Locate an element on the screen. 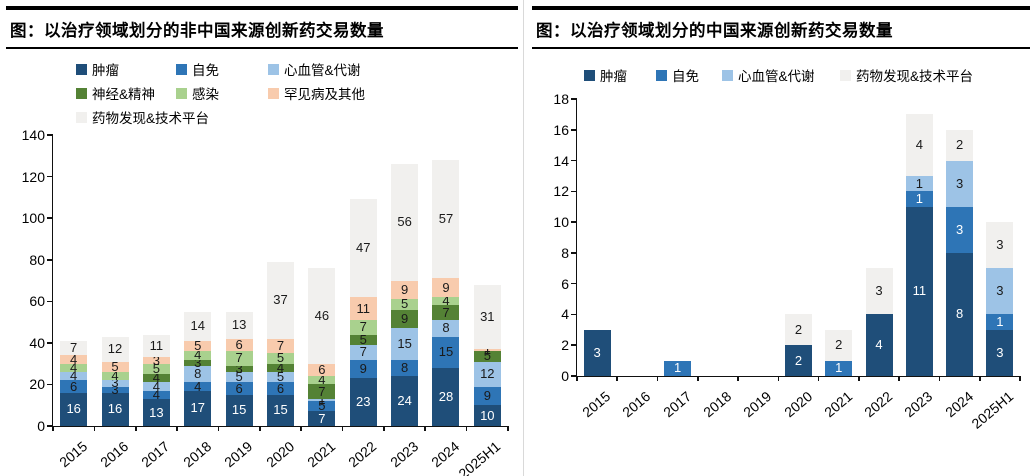 Image resolution: width=1034 pixels, height=476 pixels. legend-label: 心血管&代谢 is located at coordinates (322, 70).